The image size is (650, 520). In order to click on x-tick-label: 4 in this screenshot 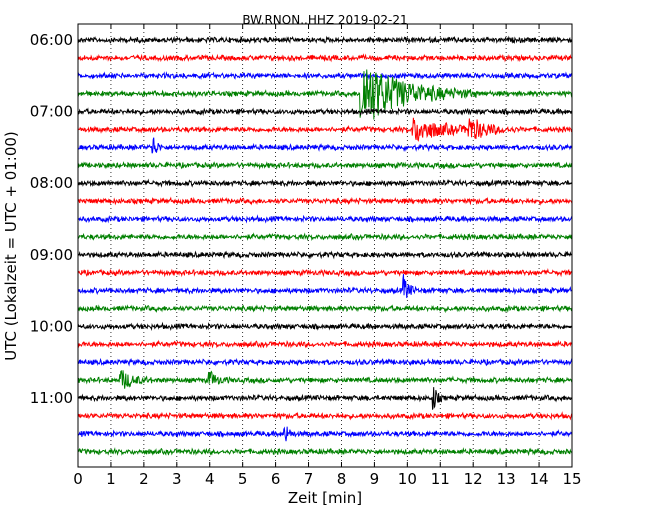, I will do `click(210, 479)`.